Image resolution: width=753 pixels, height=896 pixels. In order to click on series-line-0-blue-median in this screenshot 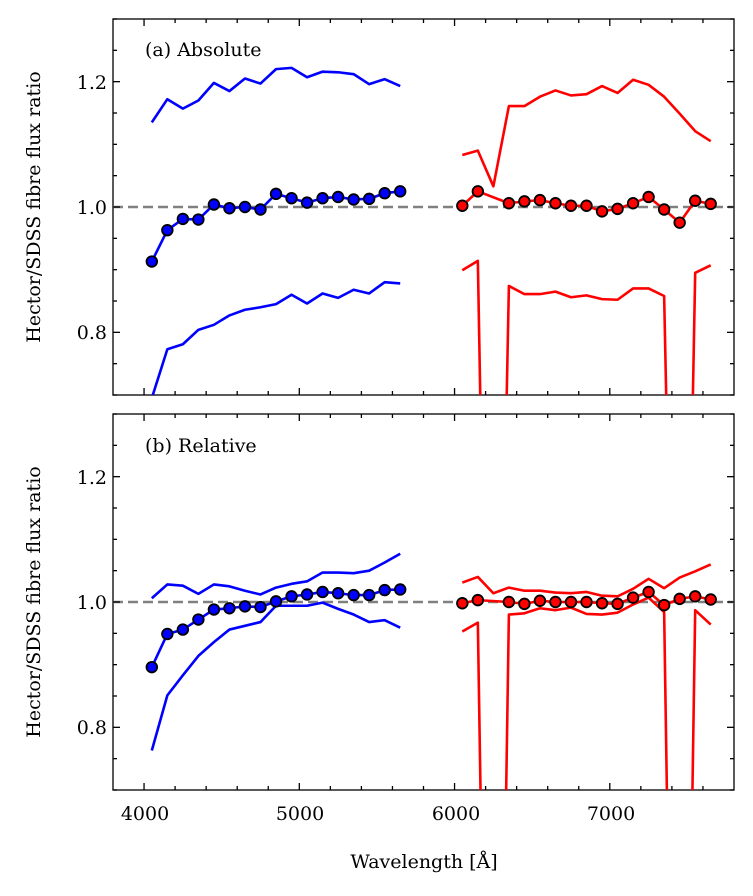, I will do `click(275, 226)`.